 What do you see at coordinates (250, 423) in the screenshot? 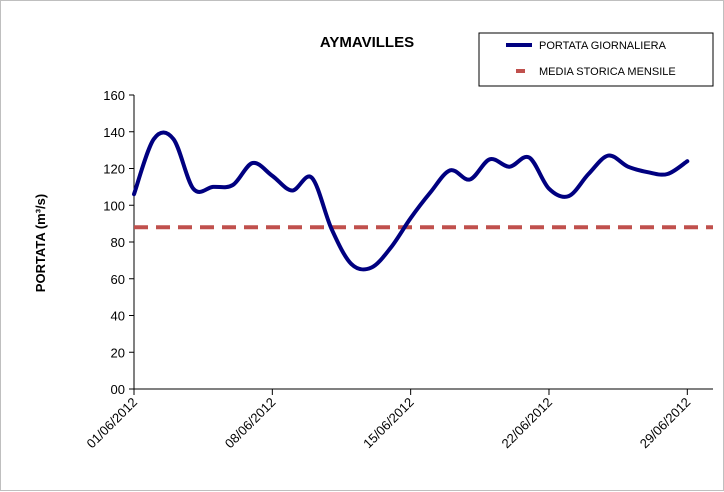
I see `x-tick-label: 08/06/2012` at bounding box center [250, 423].